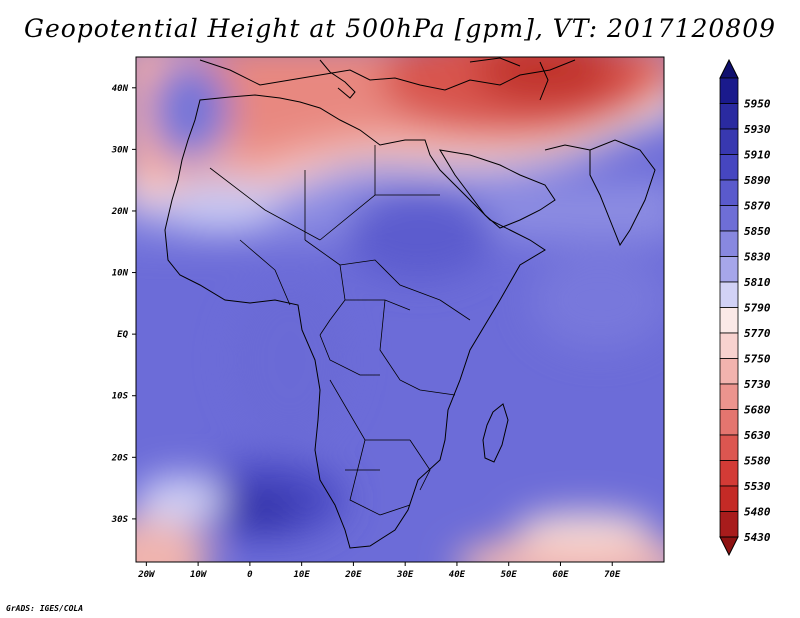 This screenshot has height=618, width=800. I want to click on italy, so click(337, 79).